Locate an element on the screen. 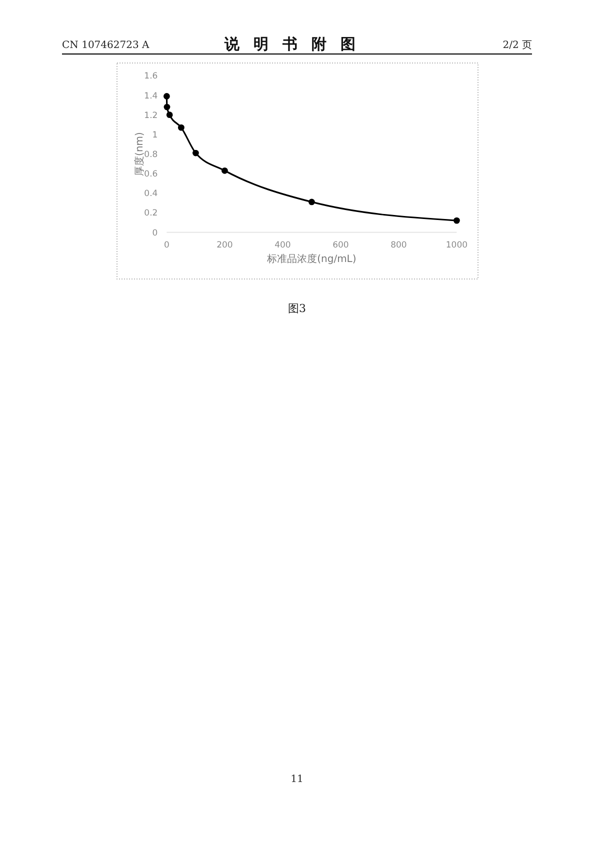 Image resolution: width=595 pixels, height=842 pixels. y-tick-label: 0.6 is located at coordinates (151, 175).